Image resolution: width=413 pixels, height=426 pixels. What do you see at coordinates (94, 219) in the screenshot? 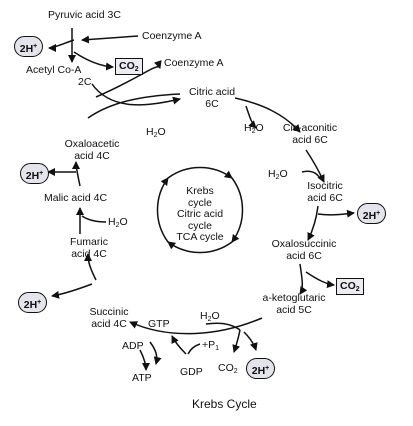
I see `fumaric-water-in-arrow` at bounding box center [94, 219].